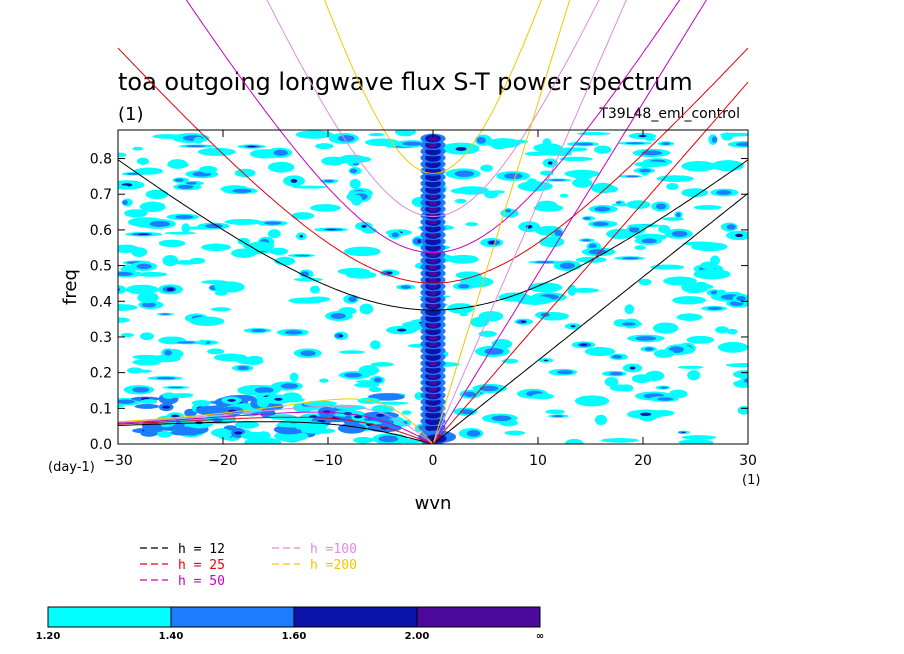 The image size is (904, 654). I want to click on y-tick-label: 0.6, so click(101, 231).